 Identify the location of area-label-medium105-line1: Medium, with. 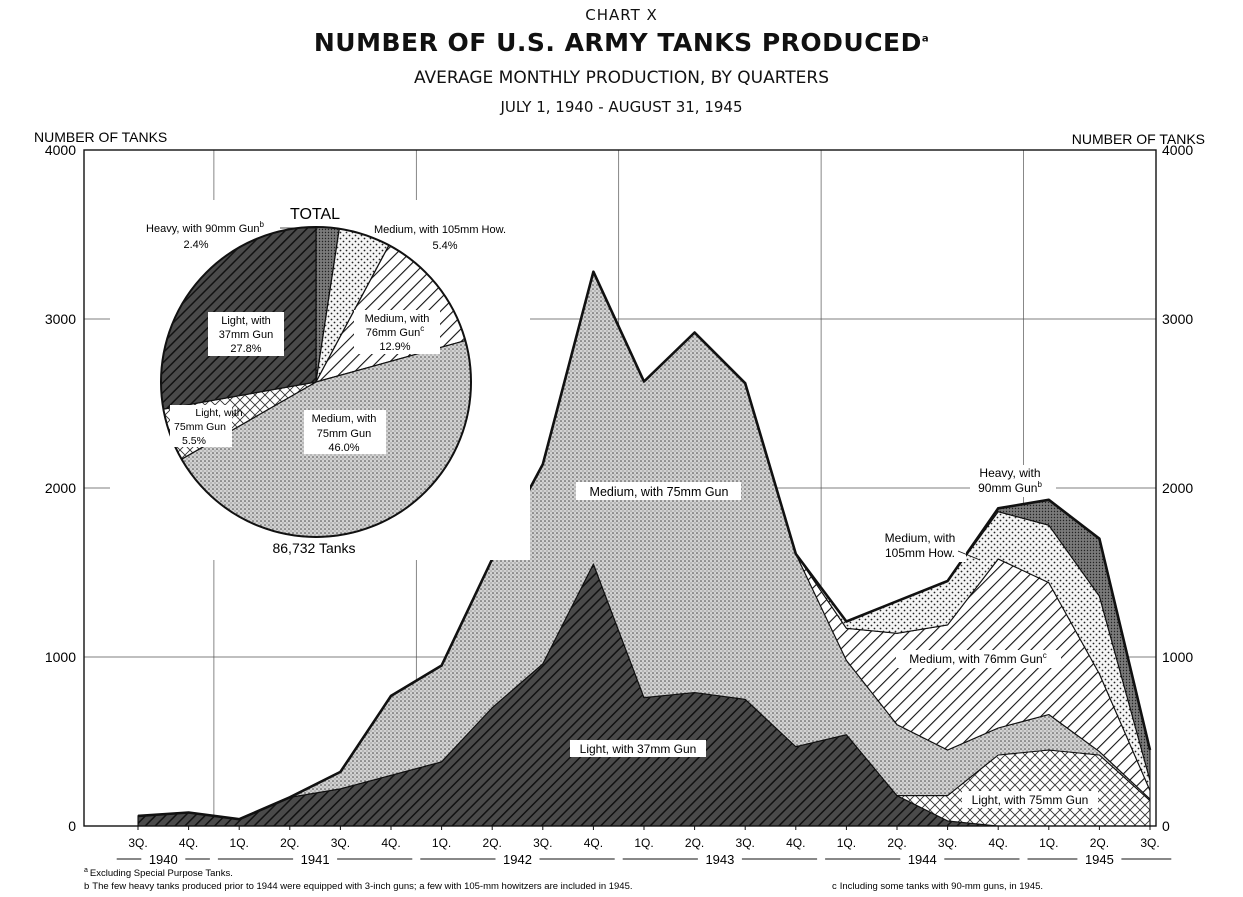
(920, 538).